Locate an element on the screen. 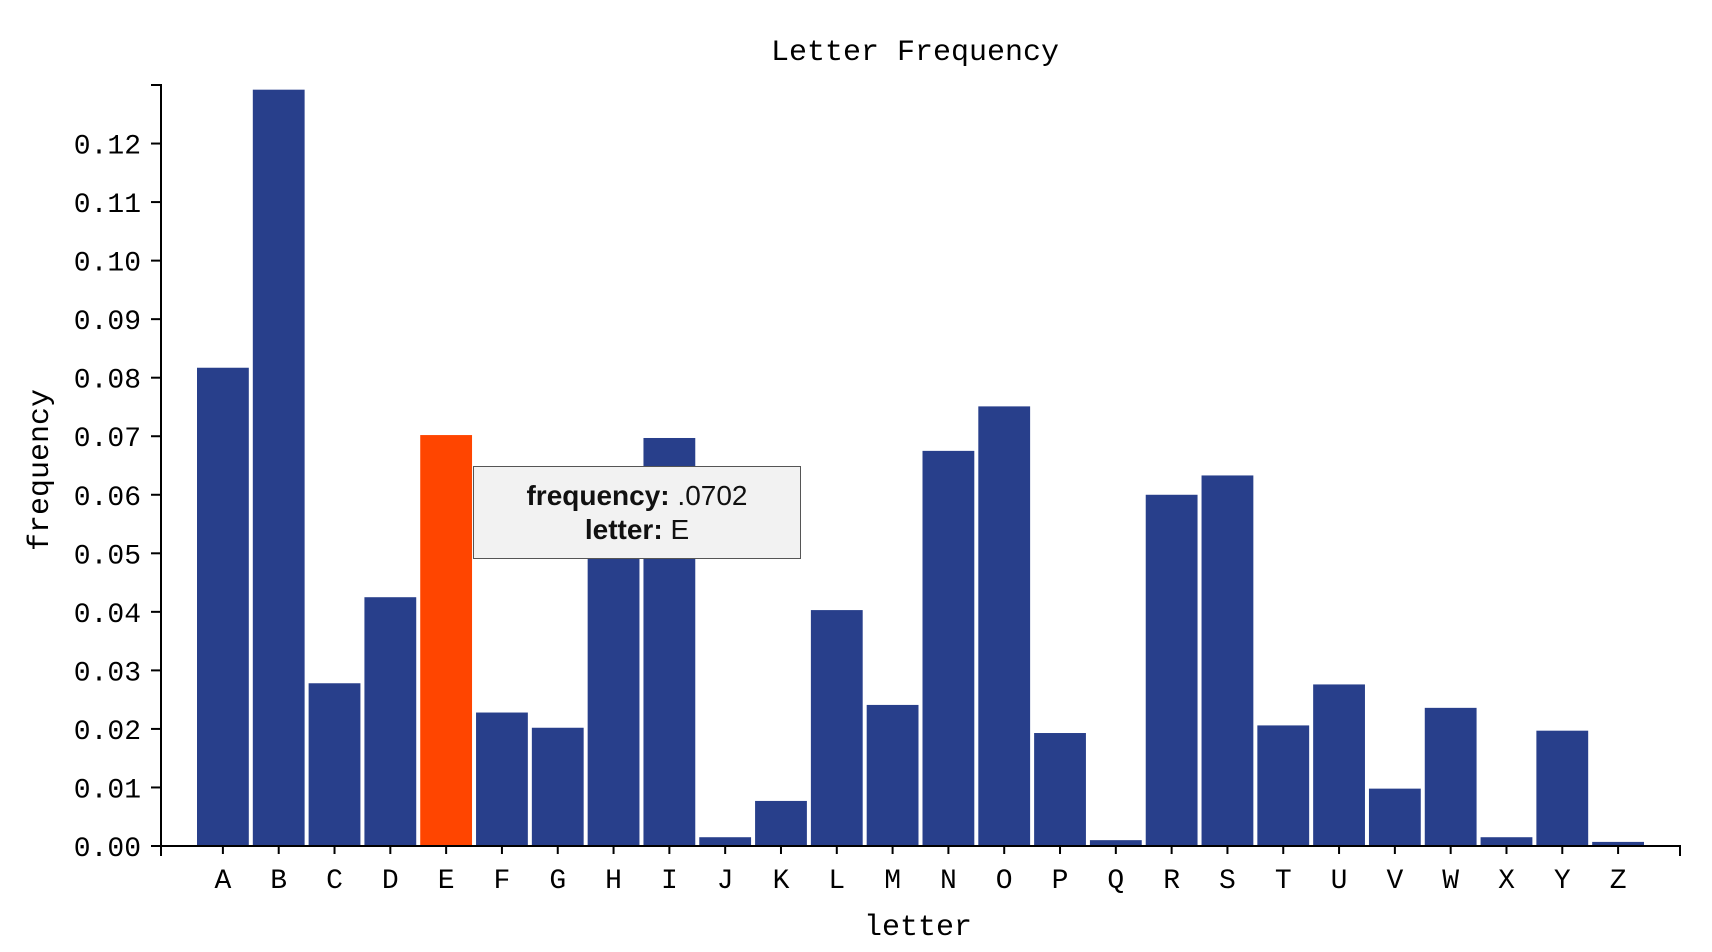 The image size is (1712, 952). x-tick-label: B is located at coordinates (278, 881).